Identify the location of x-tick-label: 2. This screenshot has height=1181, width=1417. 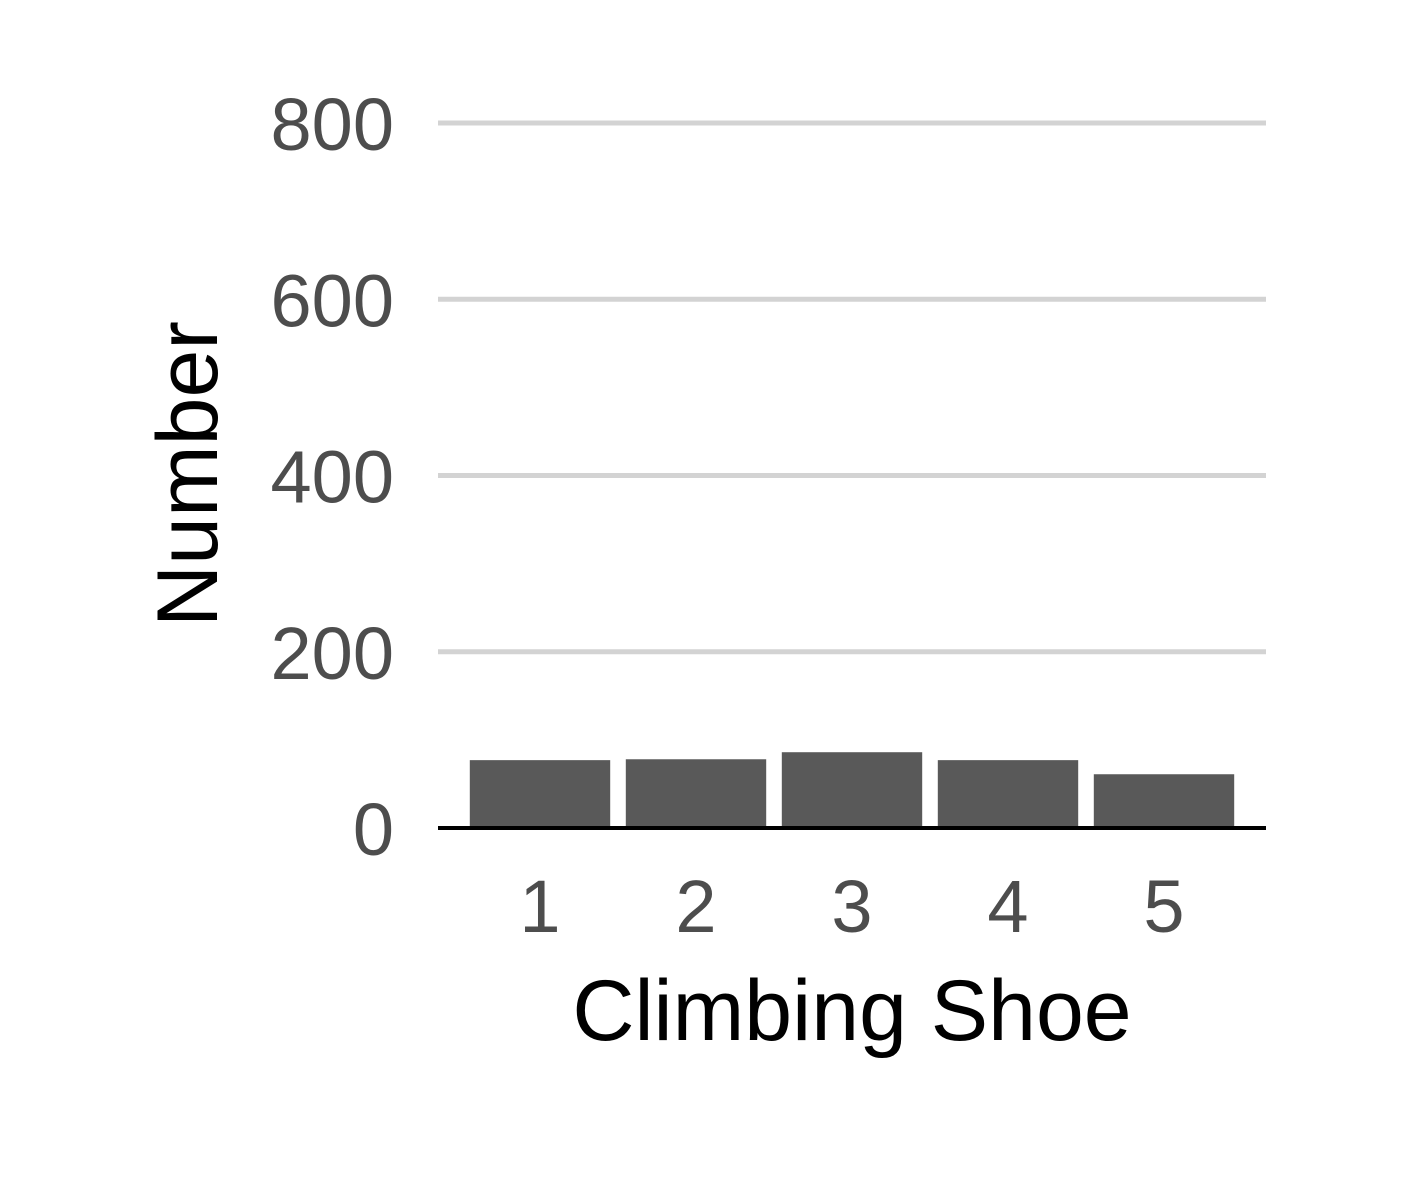
(695, 906).